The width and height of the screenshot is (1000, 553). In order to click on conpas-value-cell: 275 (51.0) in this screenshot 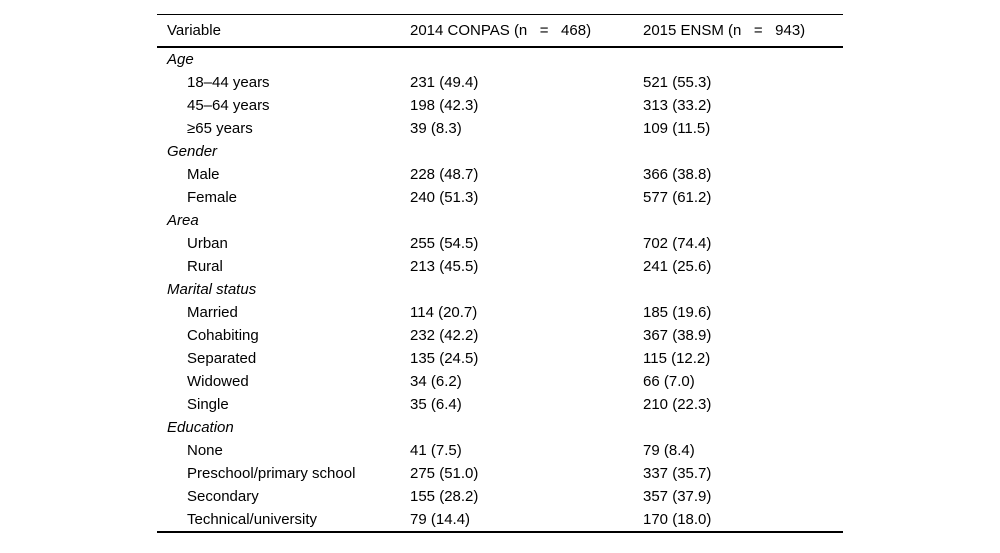, I will do `click(444, 473)`.